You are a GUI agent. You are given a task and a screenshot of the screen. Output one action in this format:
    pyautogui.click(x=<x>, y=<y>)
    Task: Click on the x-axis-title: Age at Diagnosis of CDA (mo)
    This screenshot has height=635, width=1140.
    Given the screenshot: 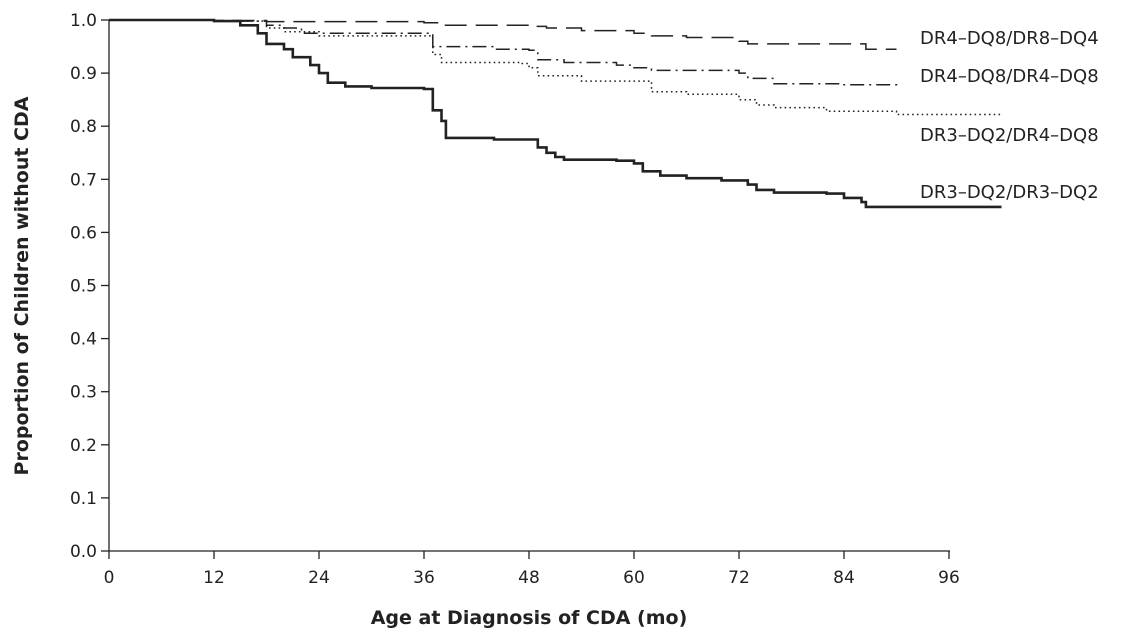 What is the action you would take?
    pyautogui.click(x=529, y=618)
    